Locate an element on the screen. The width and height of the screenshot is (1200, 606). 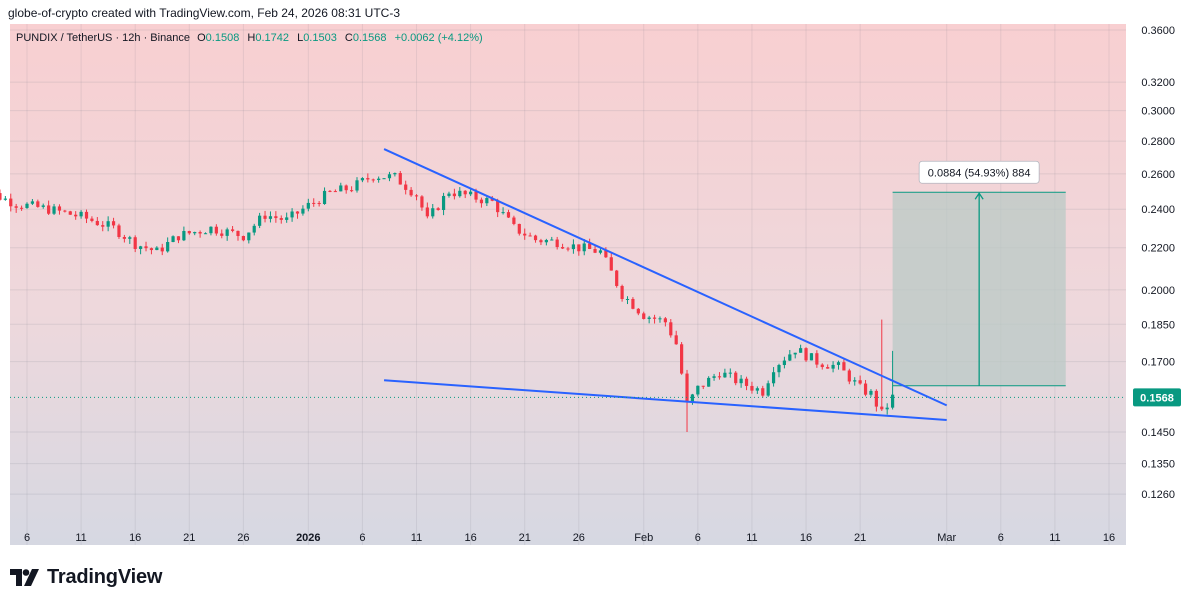
close-value: 0.1568 is located at coordinates (369, 38).